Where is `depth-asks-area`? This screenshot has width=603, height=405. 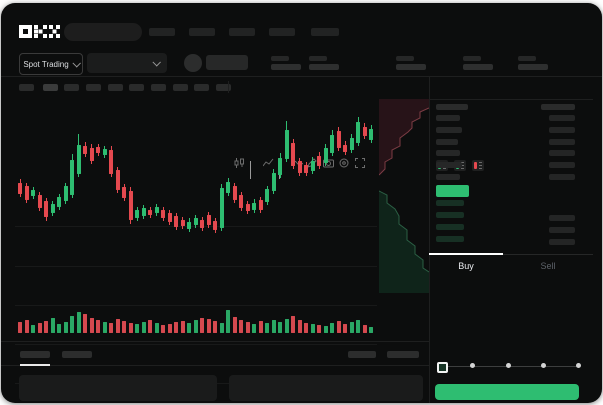 depth-asks-area is located at coordinates (404, 137).